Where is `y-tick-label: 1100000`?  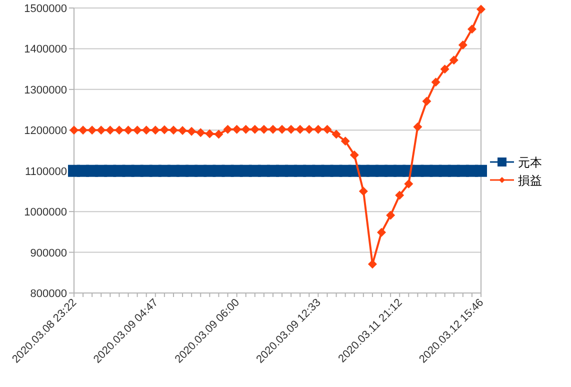
y-tick-label: 1100000 is located at coordinates (45, 172).